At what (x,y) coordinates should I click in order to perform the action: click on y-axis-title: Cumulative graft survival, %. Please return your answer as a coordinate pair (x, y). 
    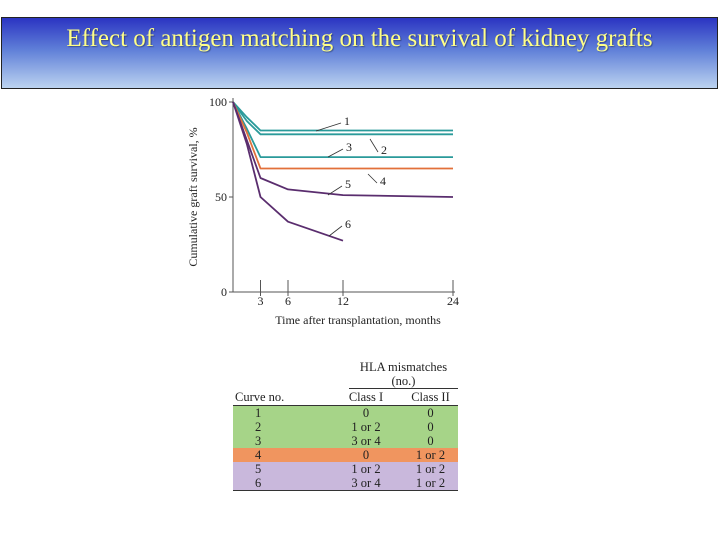
    Looking at the image, I should click on (193, 196).